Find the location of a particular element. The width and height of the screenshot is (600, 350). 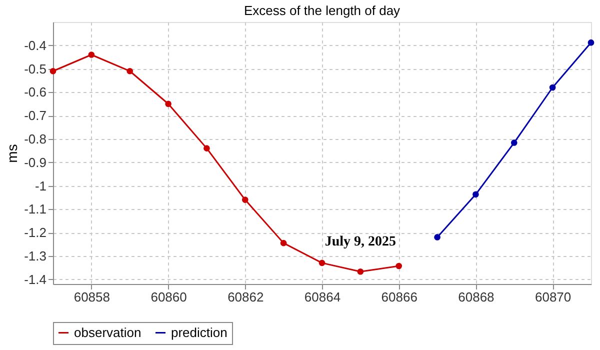

x-tick-label: 60862 is located at coordinates (246, 297).